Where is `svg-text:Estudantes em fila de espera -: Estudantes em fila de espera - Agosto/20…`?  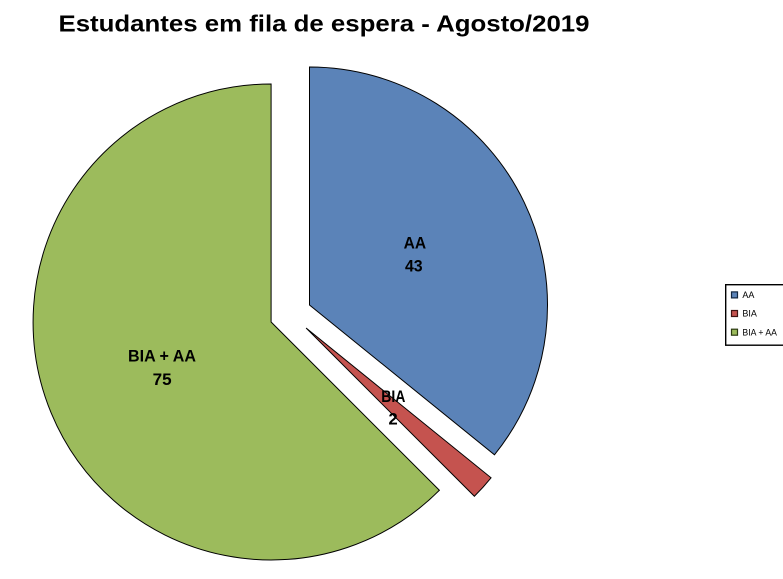 svg-text:Estudantes em fila de espera -: Estudantes em fila de espera - Agosto/20… is located at coordinates (324, 23).